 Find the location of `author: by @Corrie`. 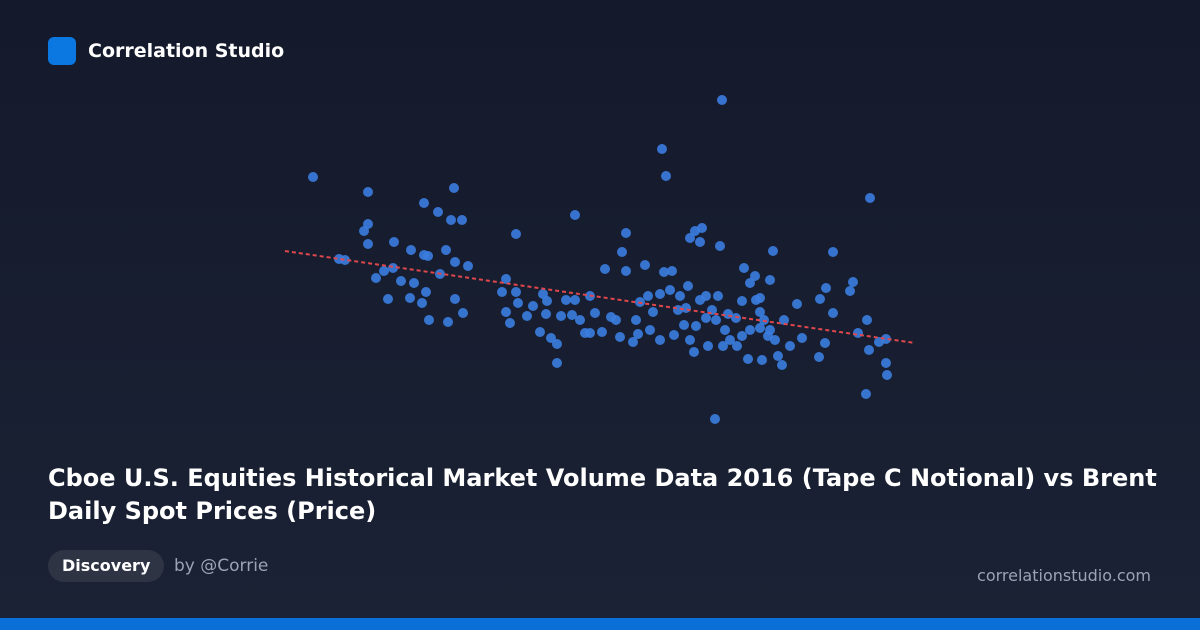

author: by @Corrie is located at coordinates (221, 566).